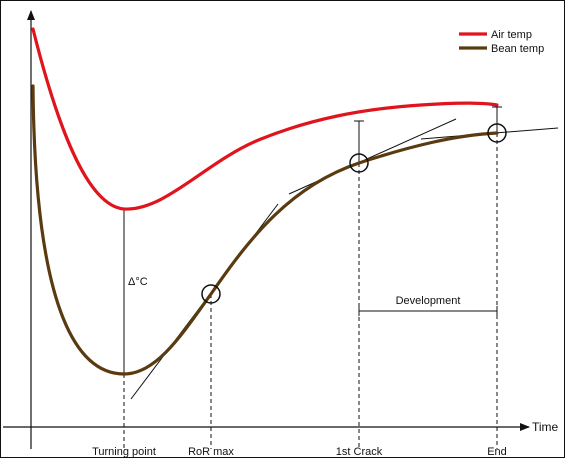 Image resolution: width=565 pixels, height=462 pixels. What do you see at coordinates (211, 451) in the screenshot?
I see `tick-label-ror-max: RoR max` at bounding box center [211, 451].